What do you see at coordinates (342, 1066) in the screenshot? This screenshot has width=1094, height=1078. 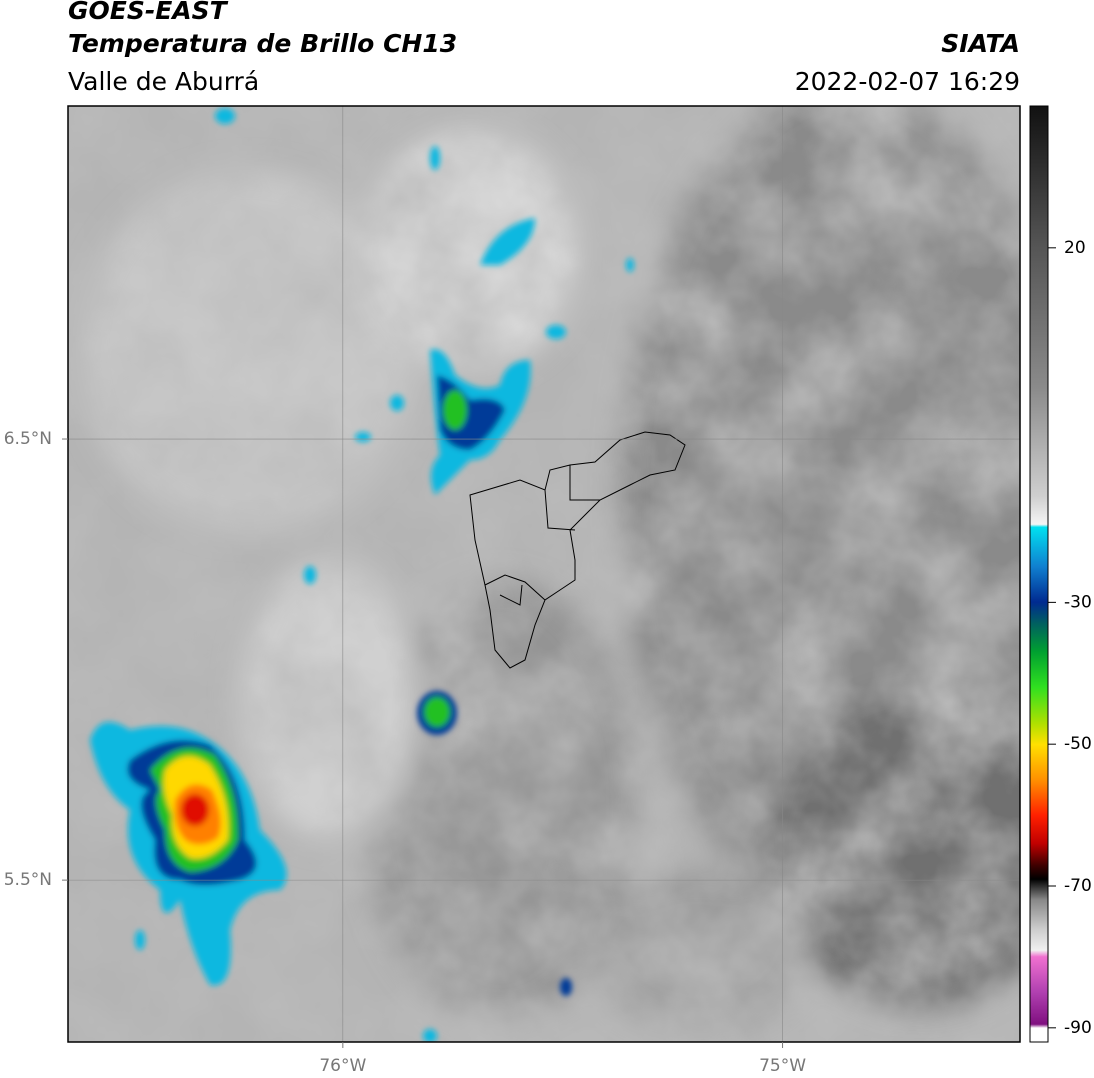 I see `x-tick-label: 76°W` at bounding box center [342, 1066].